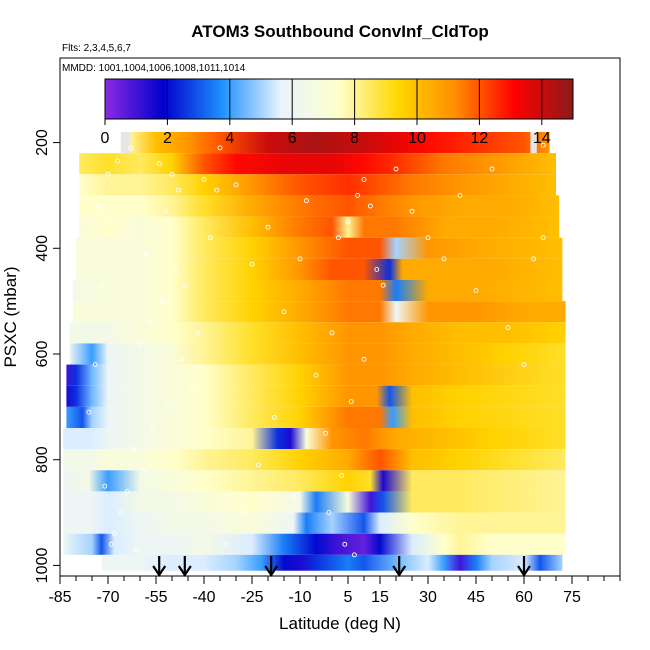  Describe the element at coordinates (299, 597) in the screenshot. I see `x-tick-label: -10` at that location.